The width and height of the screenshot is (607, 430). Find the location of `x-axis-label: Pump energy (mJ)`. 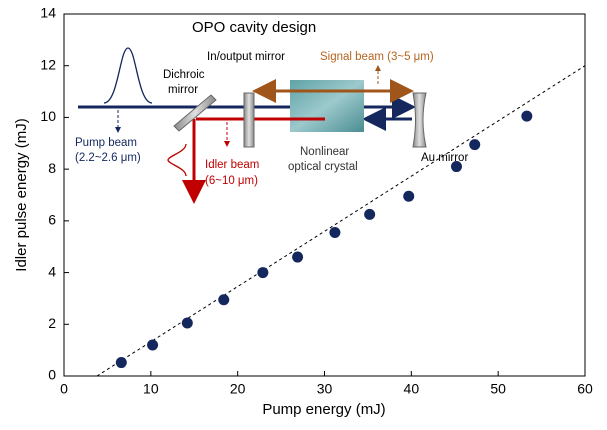

x-axis-label: Pump energy (mJ) is located at coordinates (323, 409).